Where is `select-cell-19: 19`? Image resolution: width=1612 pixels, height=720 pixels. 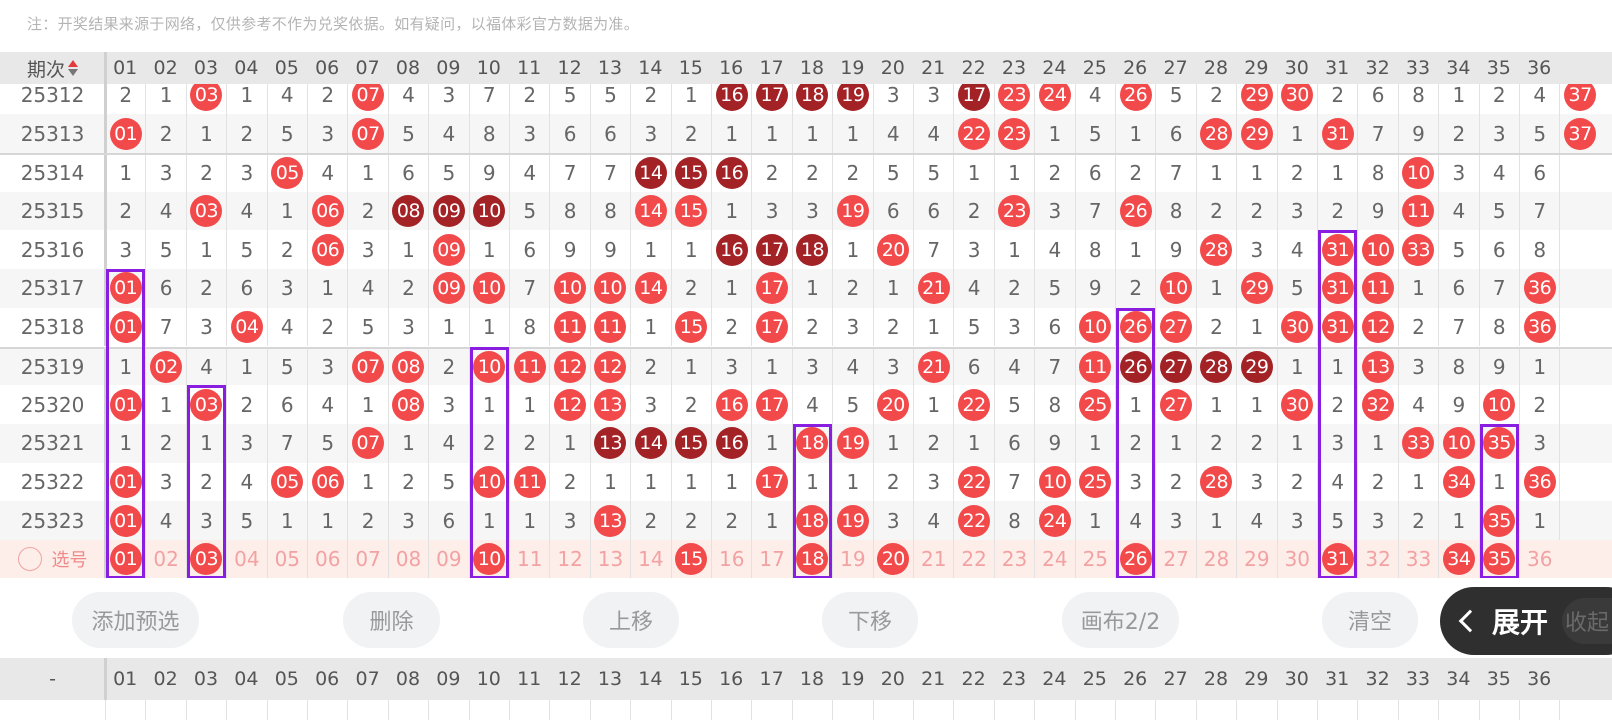 select-cell-19: 19 is located at coordinates (852, 559).